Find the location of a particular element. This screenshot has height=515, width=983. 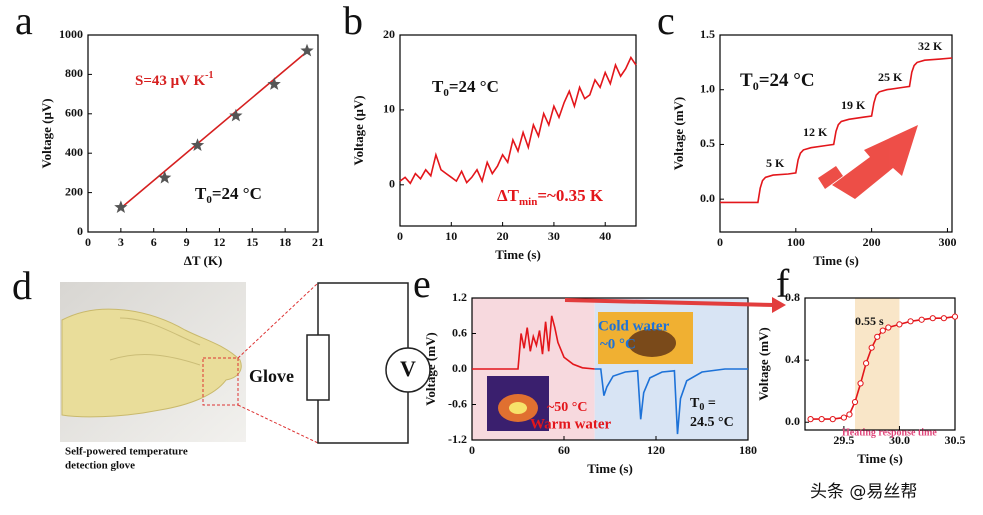

caption: detection glove is located at coordinates (100, 466).